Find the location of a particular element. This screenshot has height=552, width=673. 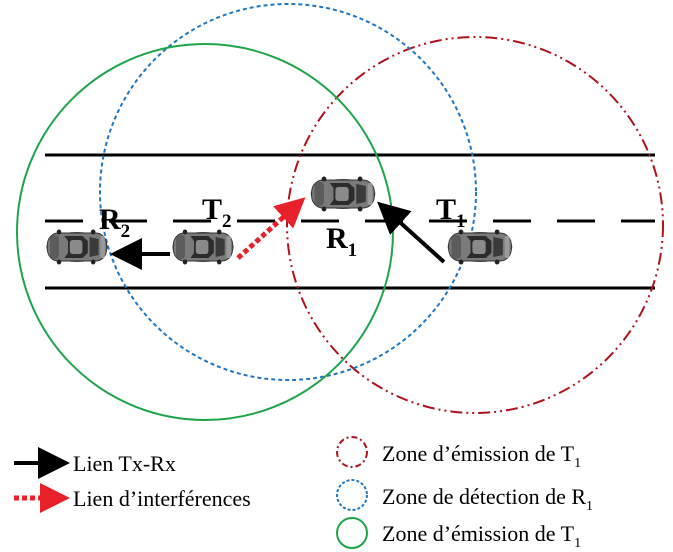

label-r1: R1 is located at coordinates (341, 241).